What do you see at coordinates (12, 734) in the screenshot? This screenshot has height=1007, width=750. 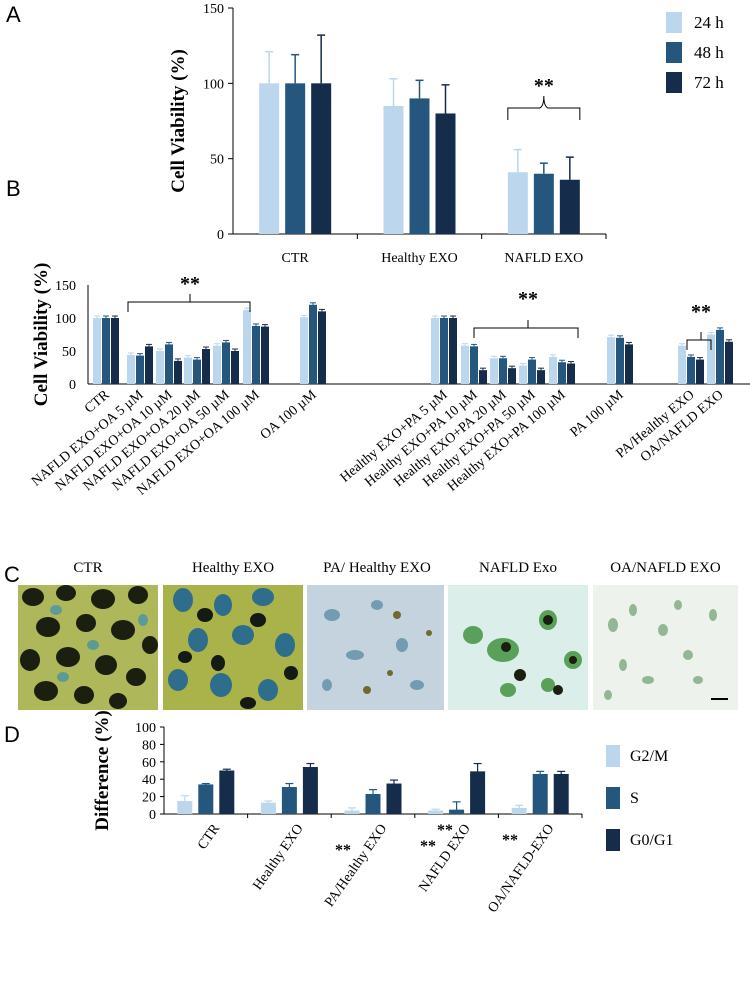 I see `panel-letter-d: D` at bounding box center [12, 734].